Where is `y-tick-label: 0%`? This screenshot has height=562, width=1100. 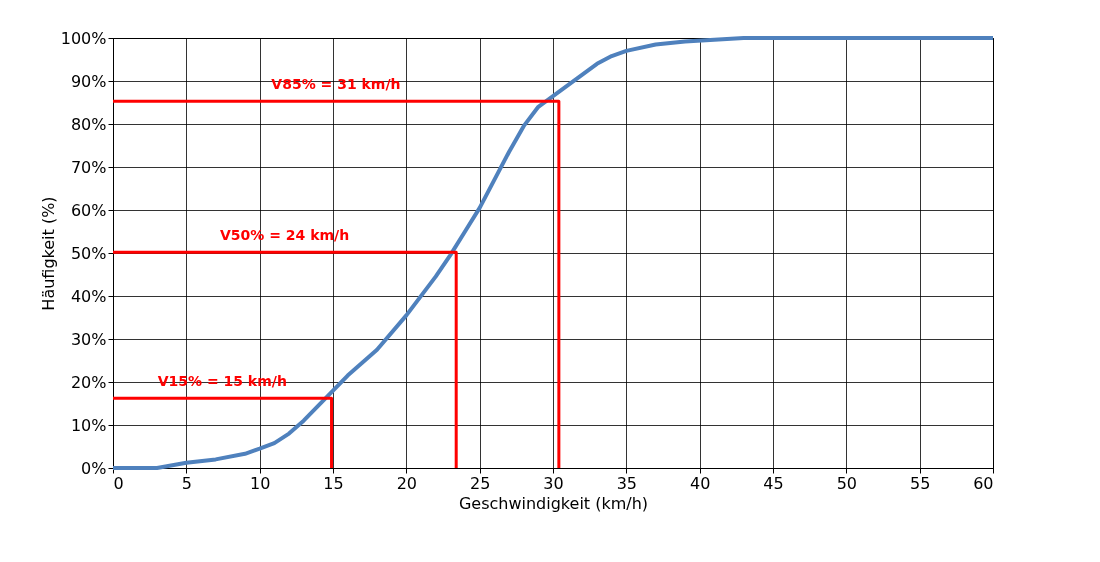
y-tick-label: 0% is located at coordinates (94, 468).